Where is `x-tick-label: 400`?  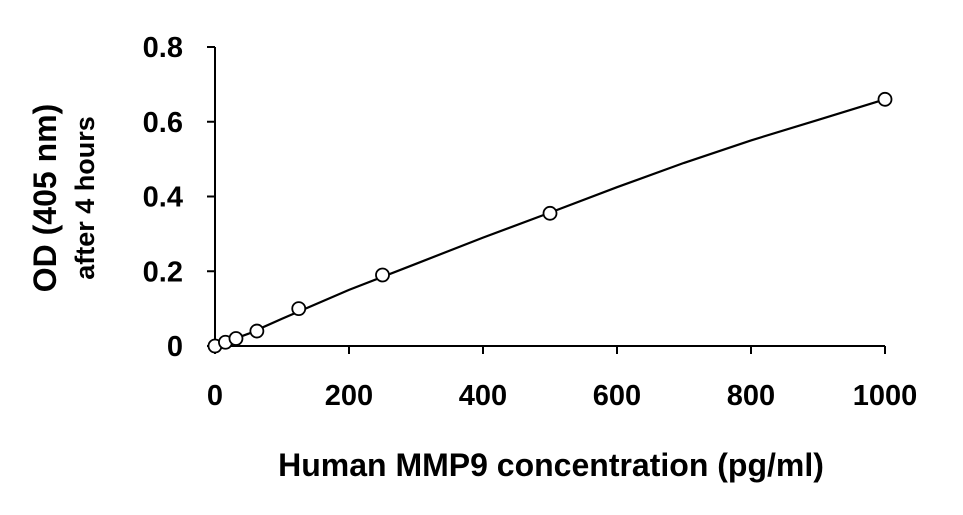 x-tick-label: 400 is located at coordinates (483, 396).